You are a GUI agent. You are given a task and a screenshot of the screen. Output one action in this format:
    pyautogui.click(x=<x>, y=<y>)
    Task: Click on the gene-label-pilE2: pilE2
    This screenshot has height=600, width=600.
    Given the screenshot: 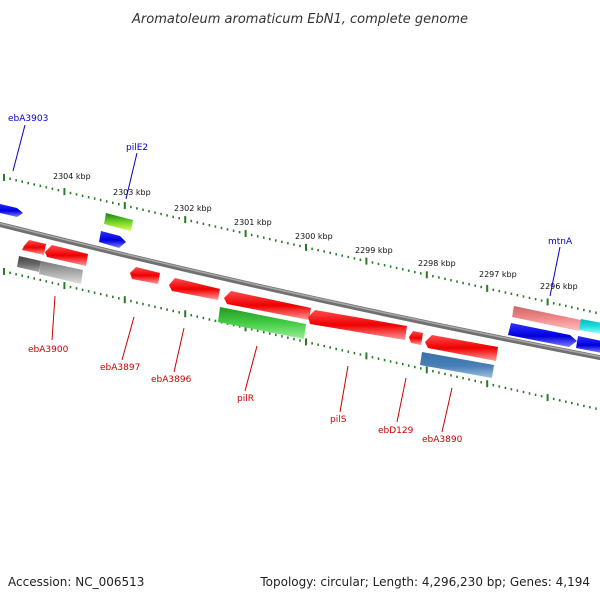 What is the action you would take?
    pyautogui.click(x=137, y=148)
    